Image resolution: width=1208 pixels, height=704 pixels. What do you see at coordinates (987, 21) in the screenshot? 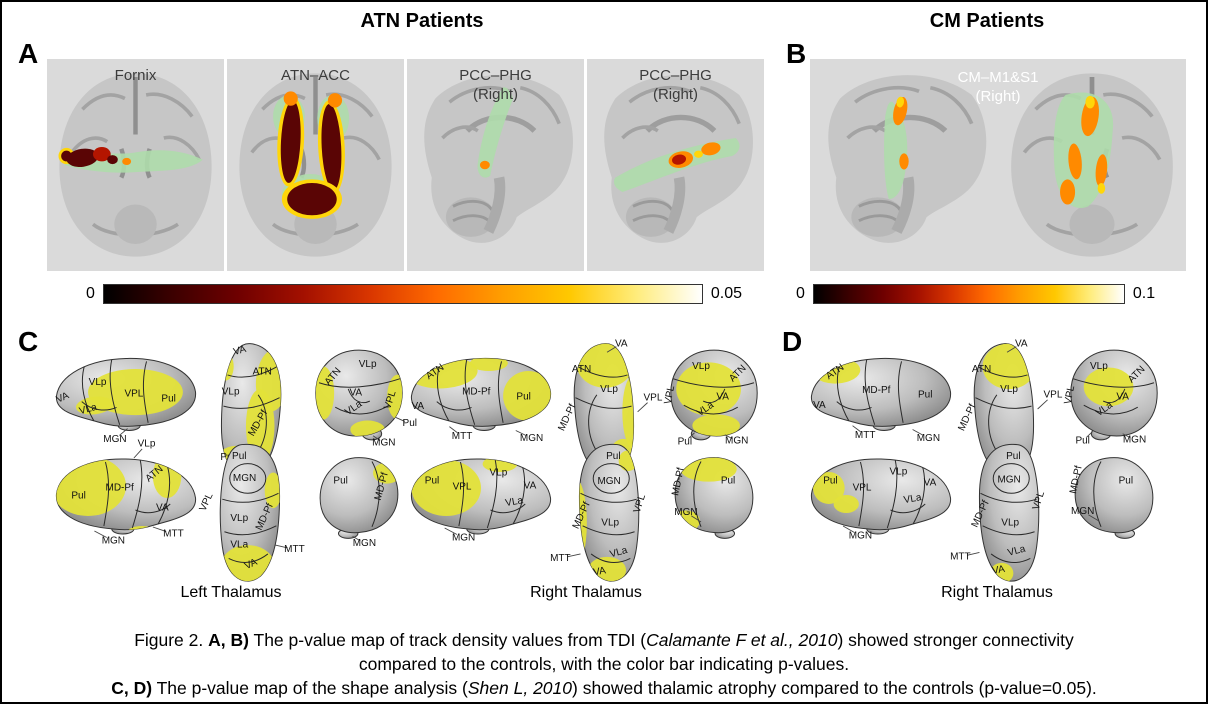
I see `header-cm-patients: CM Patients` at bounding box center [987, 21].